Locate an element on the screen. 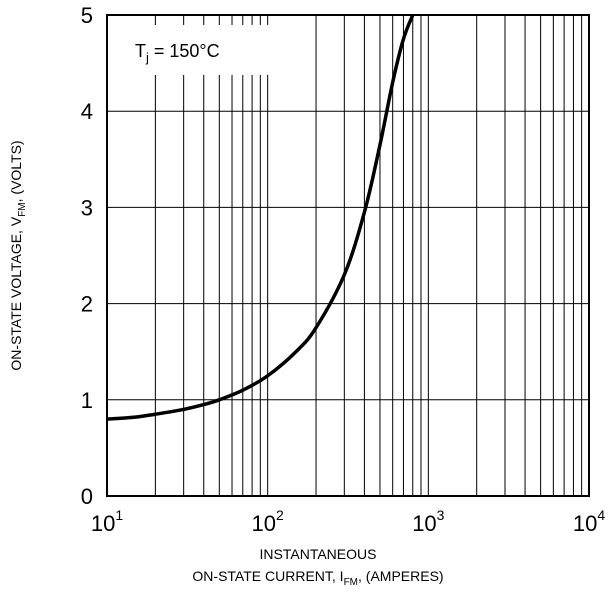 The height and width of the screenshot is (600, 611). x-tick-exponent: 3 is located at coordinates (441, 515).